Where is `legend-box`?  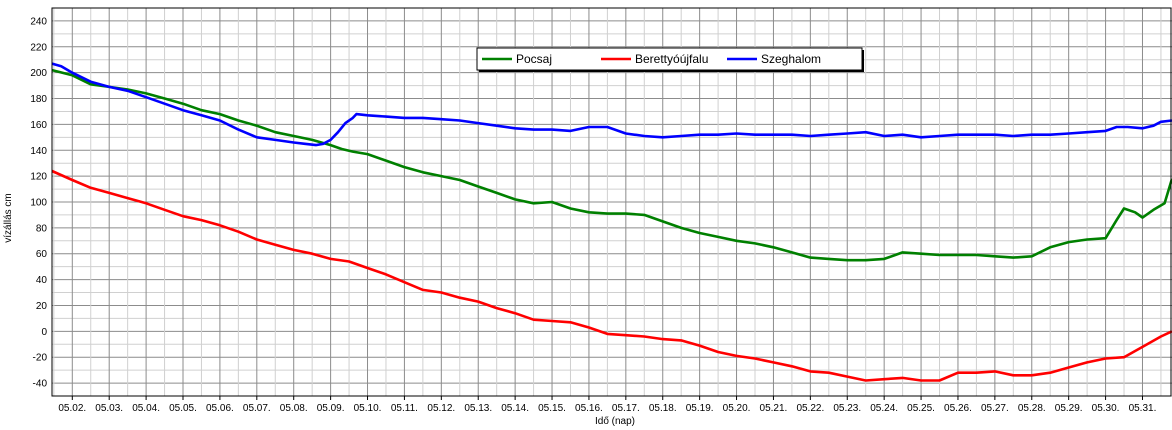
legend-box is located at coordinates (669, 59).